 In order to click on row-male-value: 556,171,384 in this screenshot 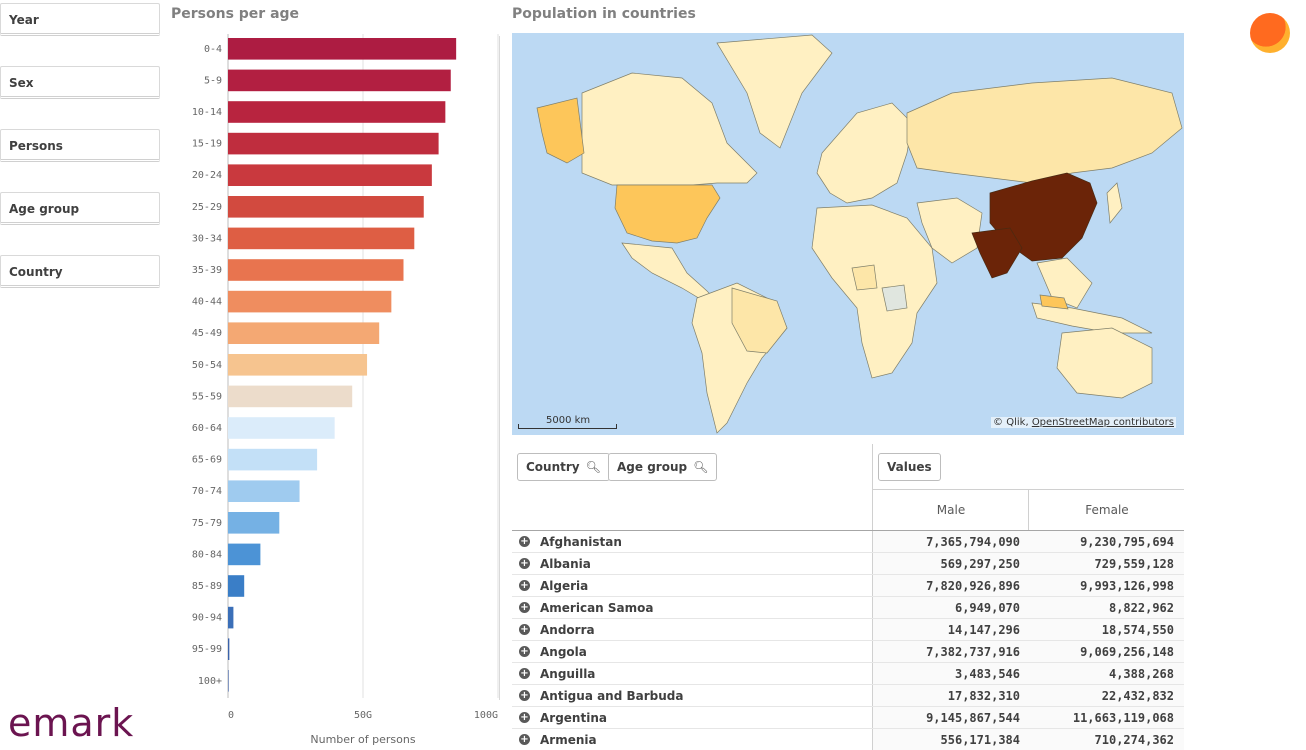, I will do `click(980, 740)`.